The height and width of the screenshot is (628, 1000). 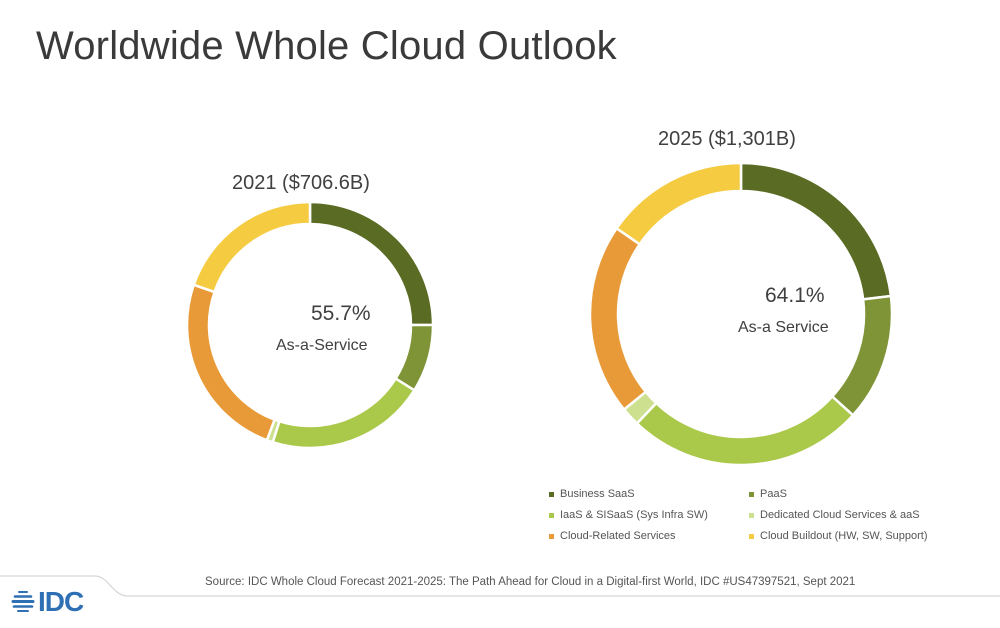 What do you see at coordinates (326, 46) in the screenshot?
I see `page-title: Worldwide Whole Cloud Outlook` at bounding box center [326, 46].